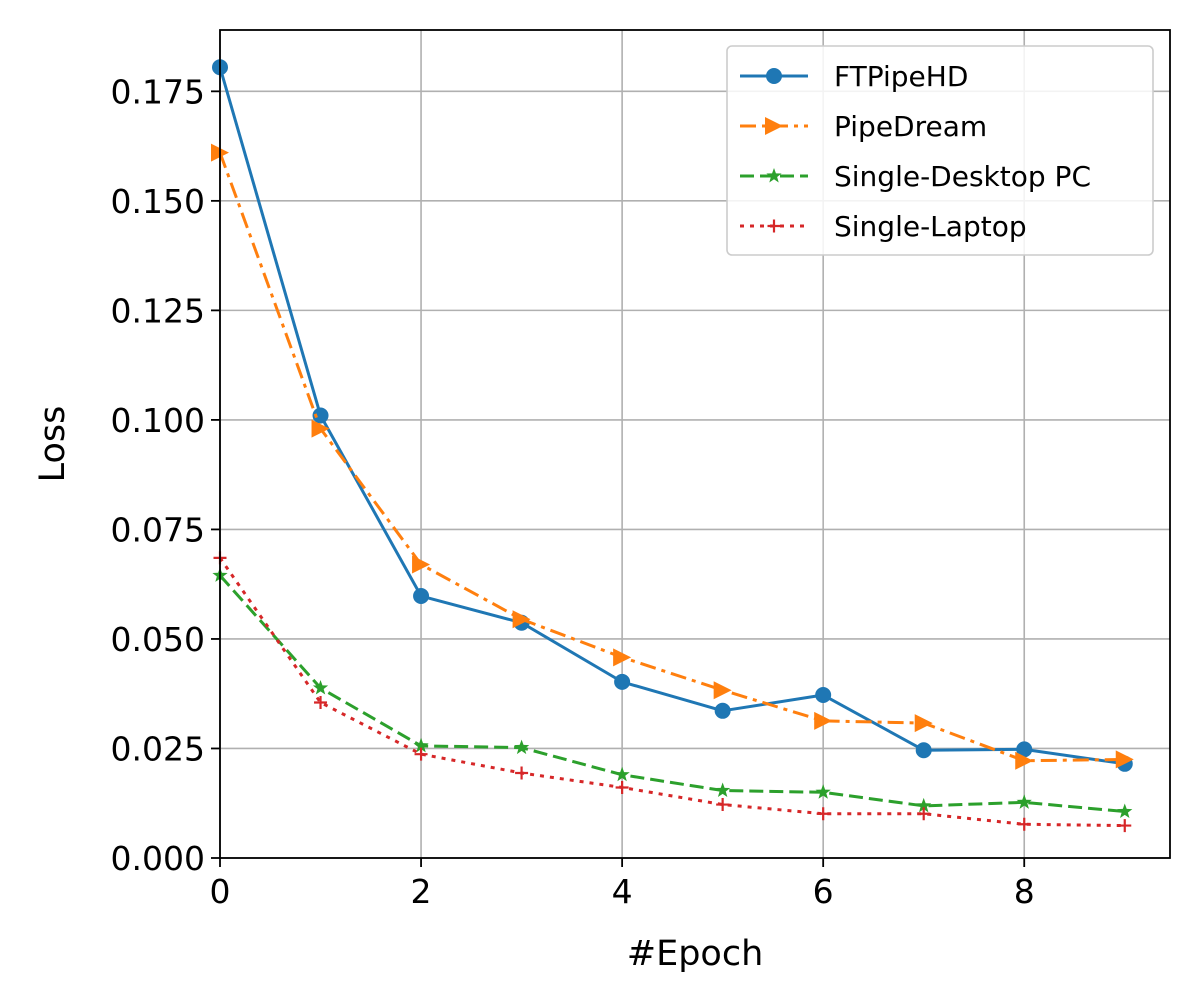 The height and width of the screenshot is (1000, 1200). What do you see at coordinates (158, 91) in the screenshot?
I see `y-tick-label: 0.175` at bounding box center [158, 91].